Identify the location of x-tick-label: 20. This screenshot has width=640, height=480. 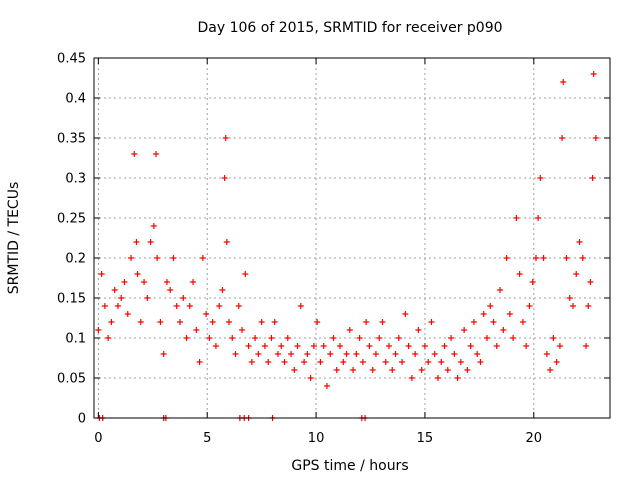
(534, 438).